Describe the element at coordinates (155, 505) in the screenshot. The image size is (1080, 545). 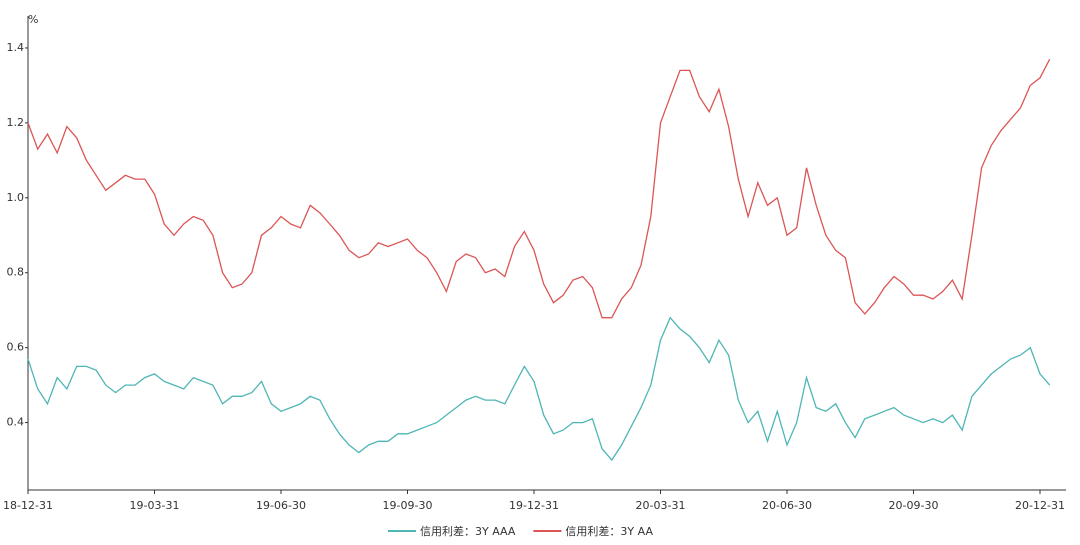
I see `x-tick-label: 19-03-31` at that location.